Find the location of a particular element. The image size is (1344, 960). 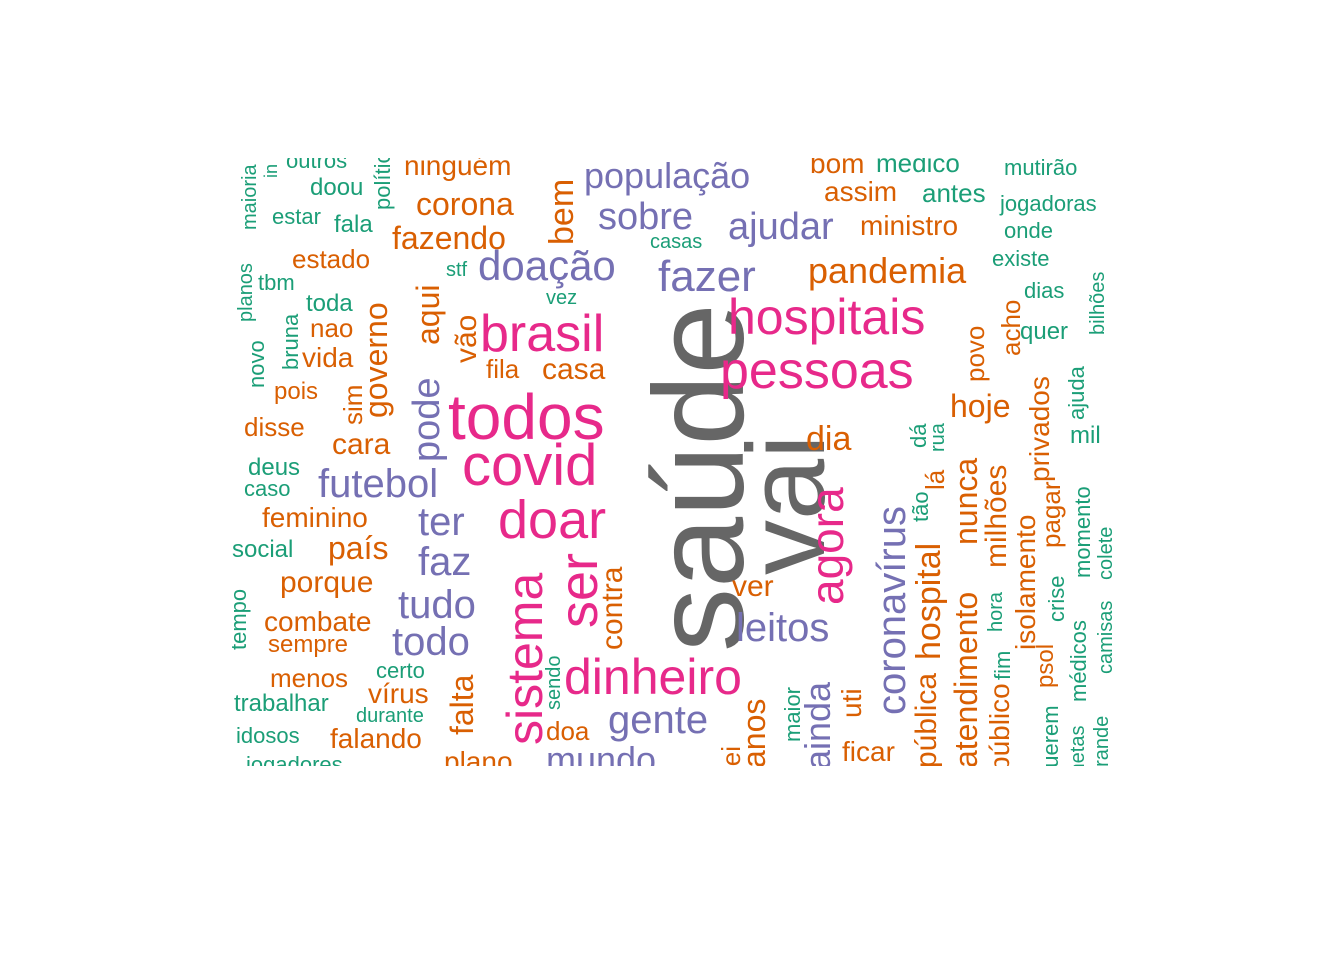

cloud-word: dias is located at coordinates (1044, 290).